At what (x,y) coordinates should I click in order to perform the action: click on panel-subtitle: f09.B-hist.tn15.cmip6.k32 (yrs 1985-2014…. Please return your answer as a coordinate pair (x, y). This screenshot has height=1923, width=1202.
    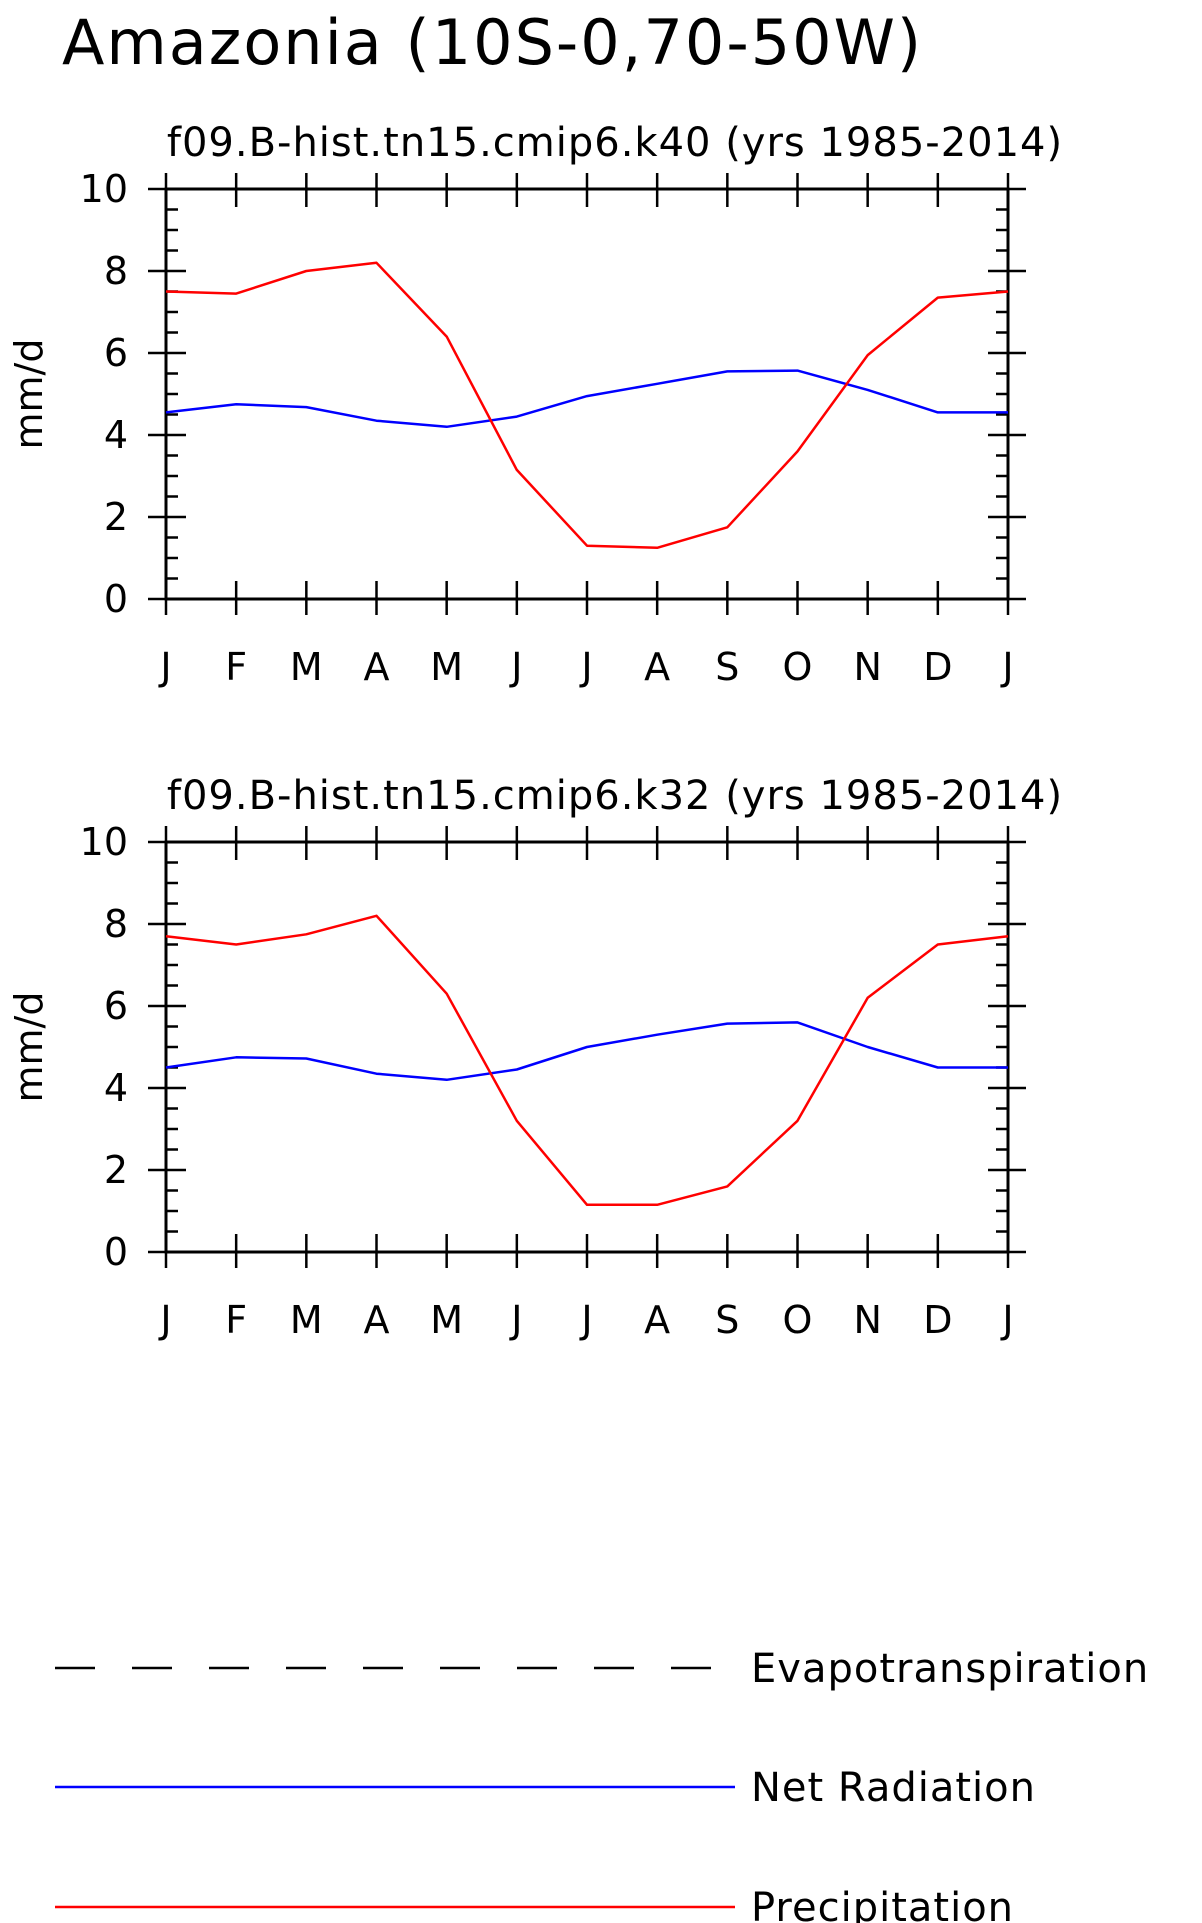
    Looking at the image, I should click on (615, 796).